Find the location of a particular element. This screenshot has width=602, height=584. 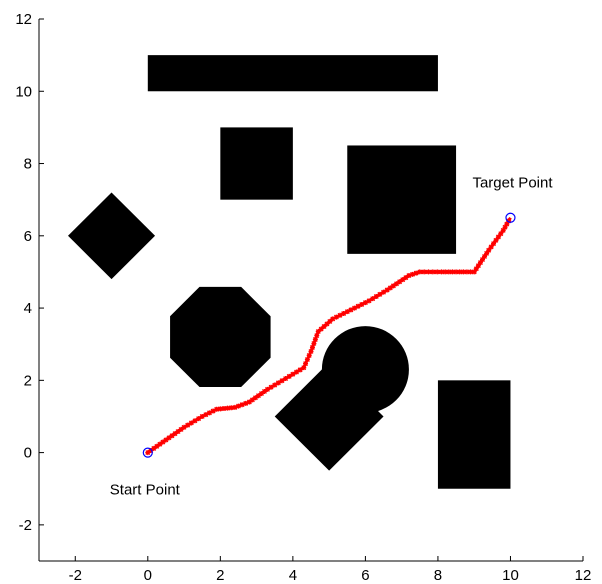

x-tick-label: -2 is located at coordinates (75, 575).